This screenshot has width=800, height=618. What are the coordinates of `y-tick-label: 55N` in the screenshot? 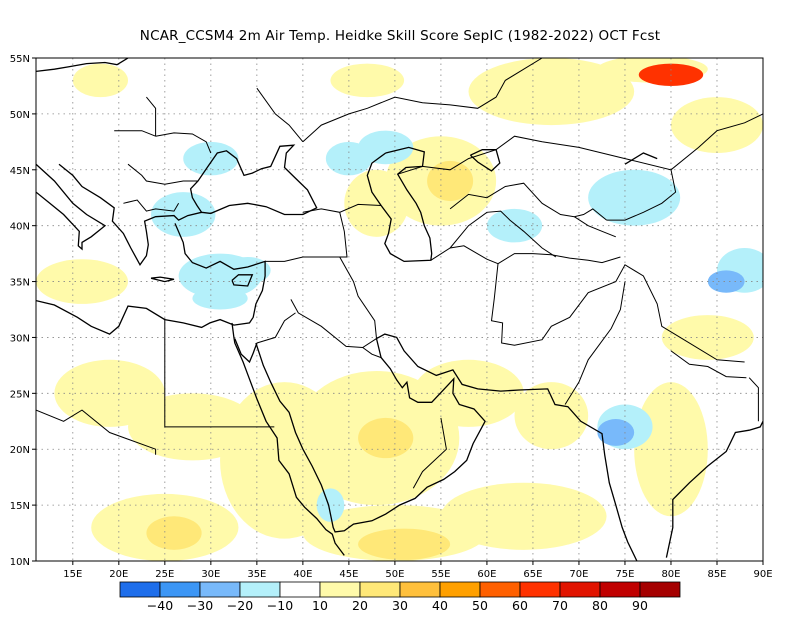 It's located at (20, 59).